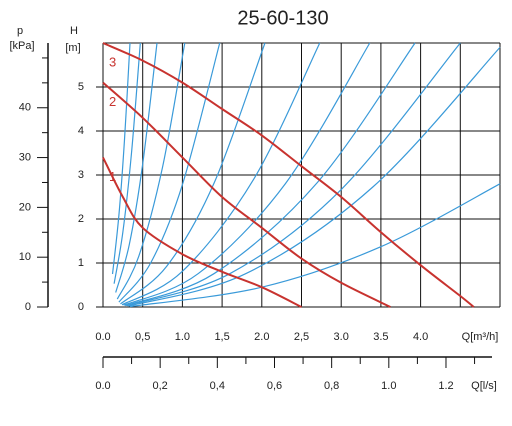 The image size is (512, 426). Describe the element at coordinates (445, 386) in the screenshot. I see `x2-tick-label: 1.2` at that location.